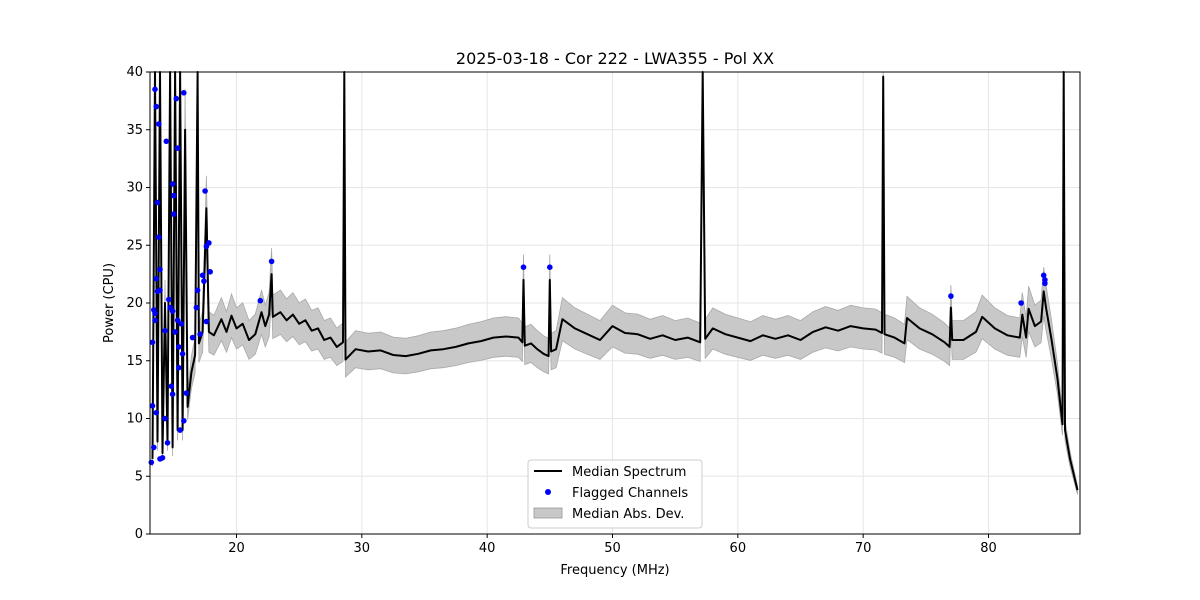  What do you see at coordinates (236, 548) in the screenshot?
I see `x-tick-label: 20` at bounding box center [236, 548].